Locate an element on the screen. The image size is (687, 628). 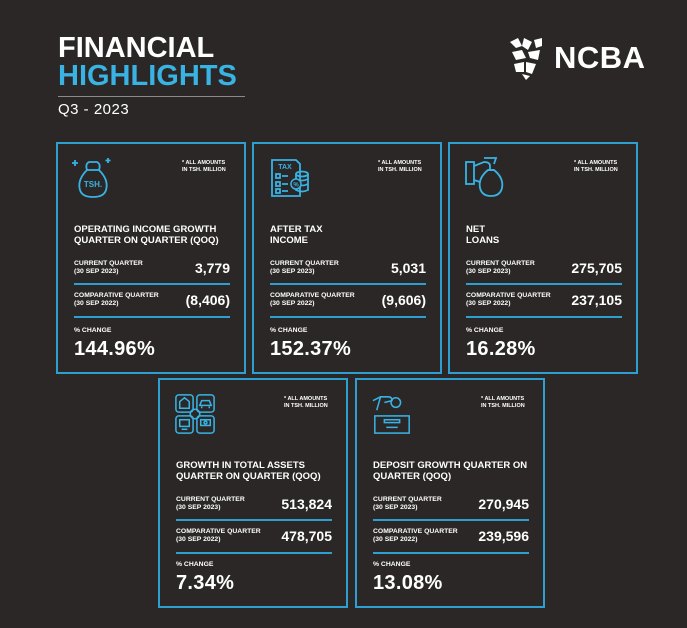
current-quarter-row: CURRENT QUARTER (30 SEP 2023) 513,824 is located at coordinates (254, 504).